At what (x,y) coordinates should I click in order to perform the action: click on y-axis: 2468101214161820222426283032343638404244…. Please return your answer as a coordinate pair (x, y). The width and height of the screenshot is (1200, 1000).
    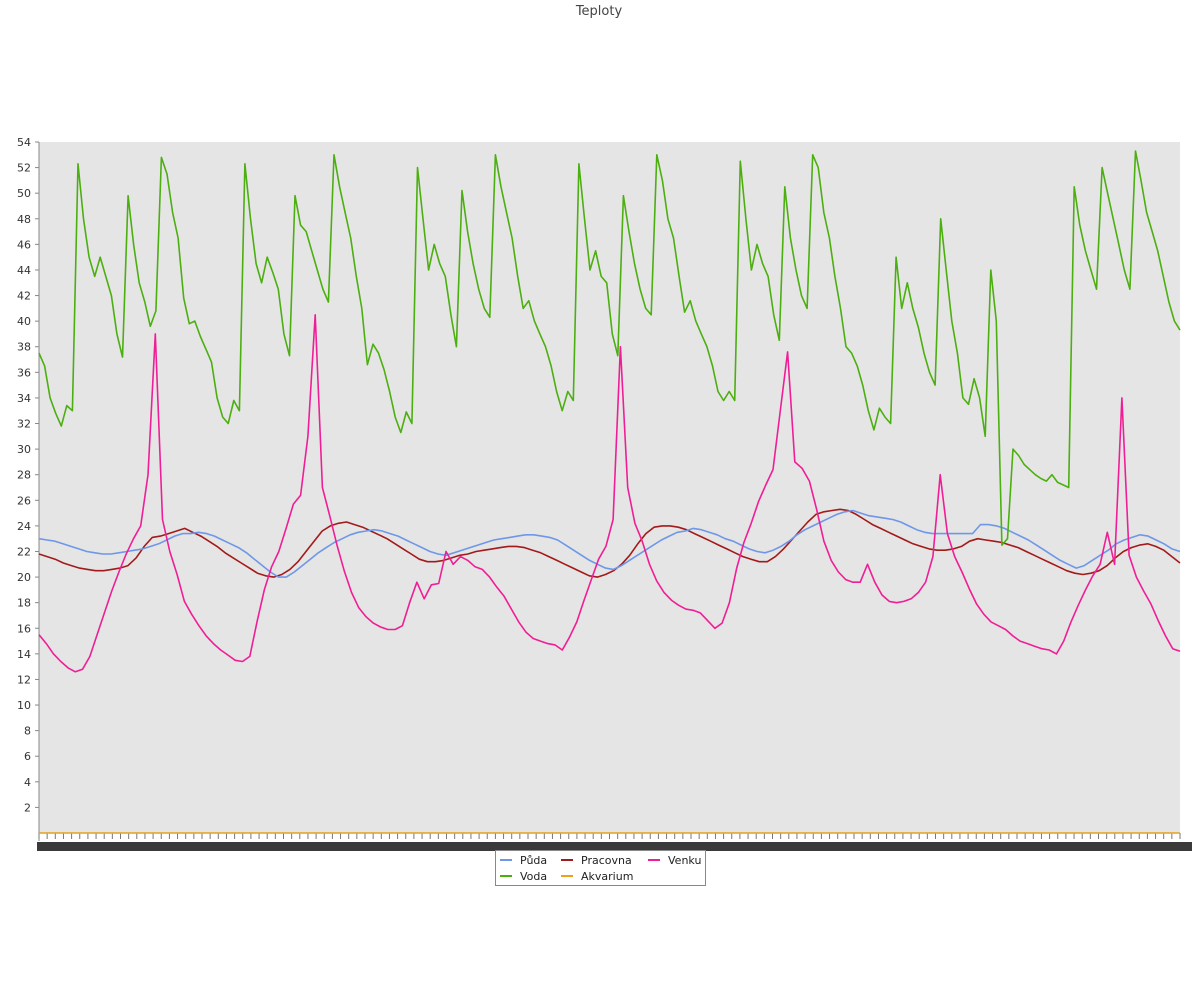
    Looking at the image, I should click on (28, 488).